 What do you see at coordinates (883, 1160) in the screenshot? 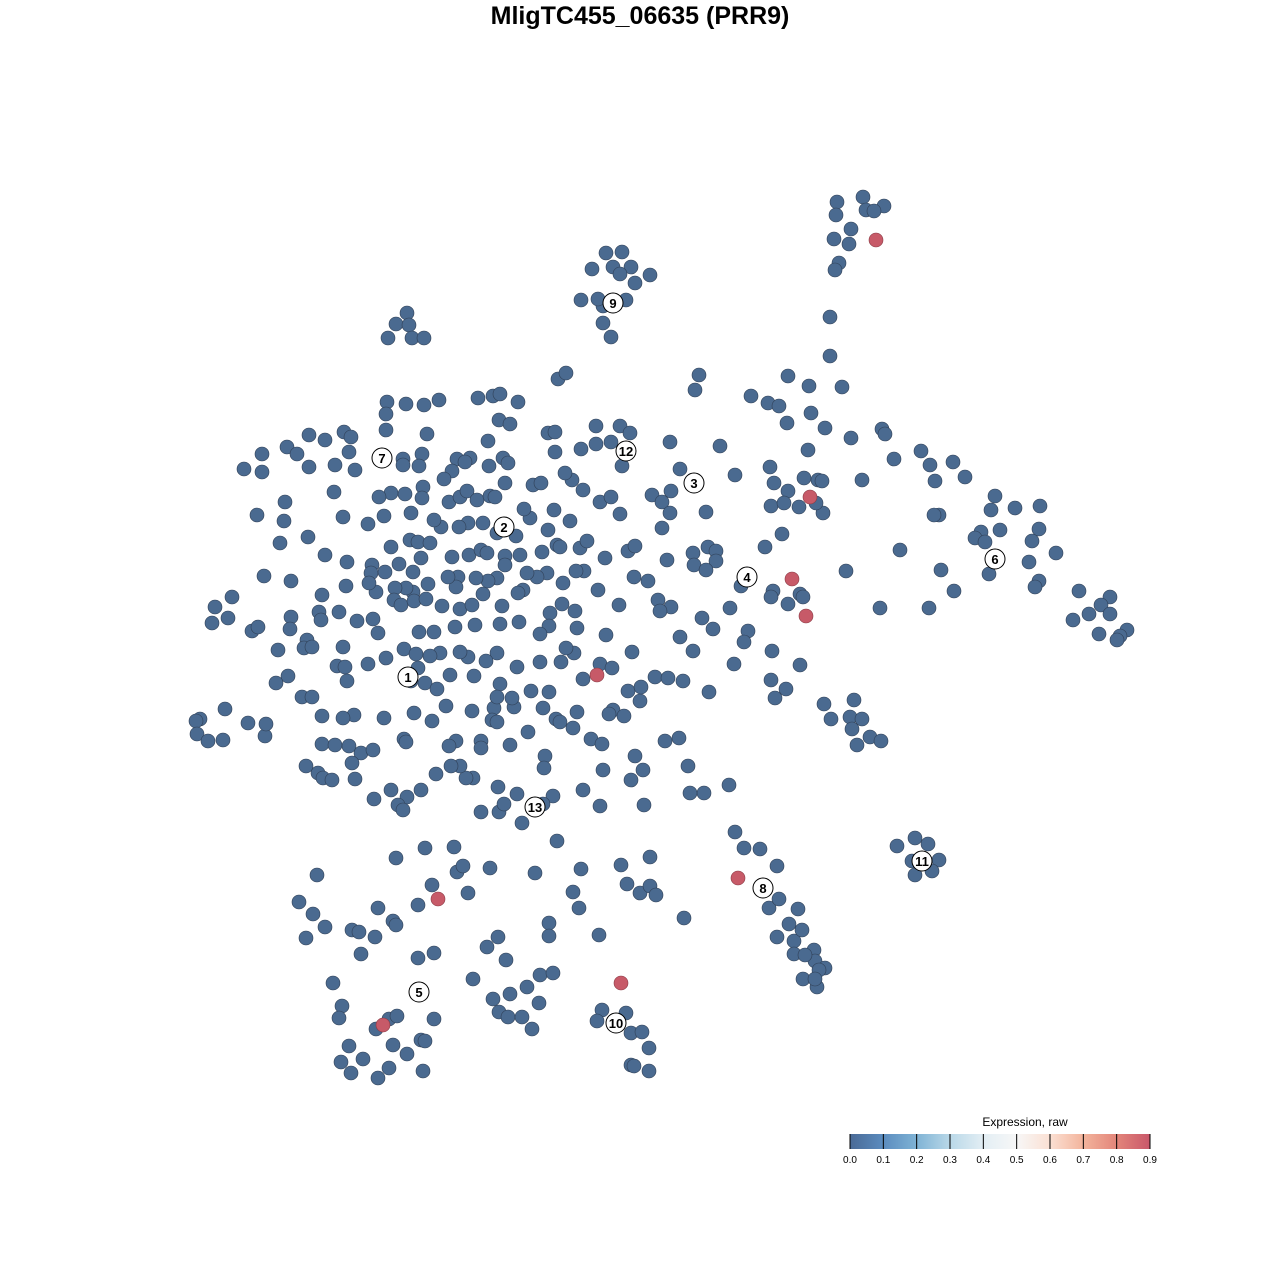
I see `legend-tick-label: 0.1` at bounding box center [883, 1160].